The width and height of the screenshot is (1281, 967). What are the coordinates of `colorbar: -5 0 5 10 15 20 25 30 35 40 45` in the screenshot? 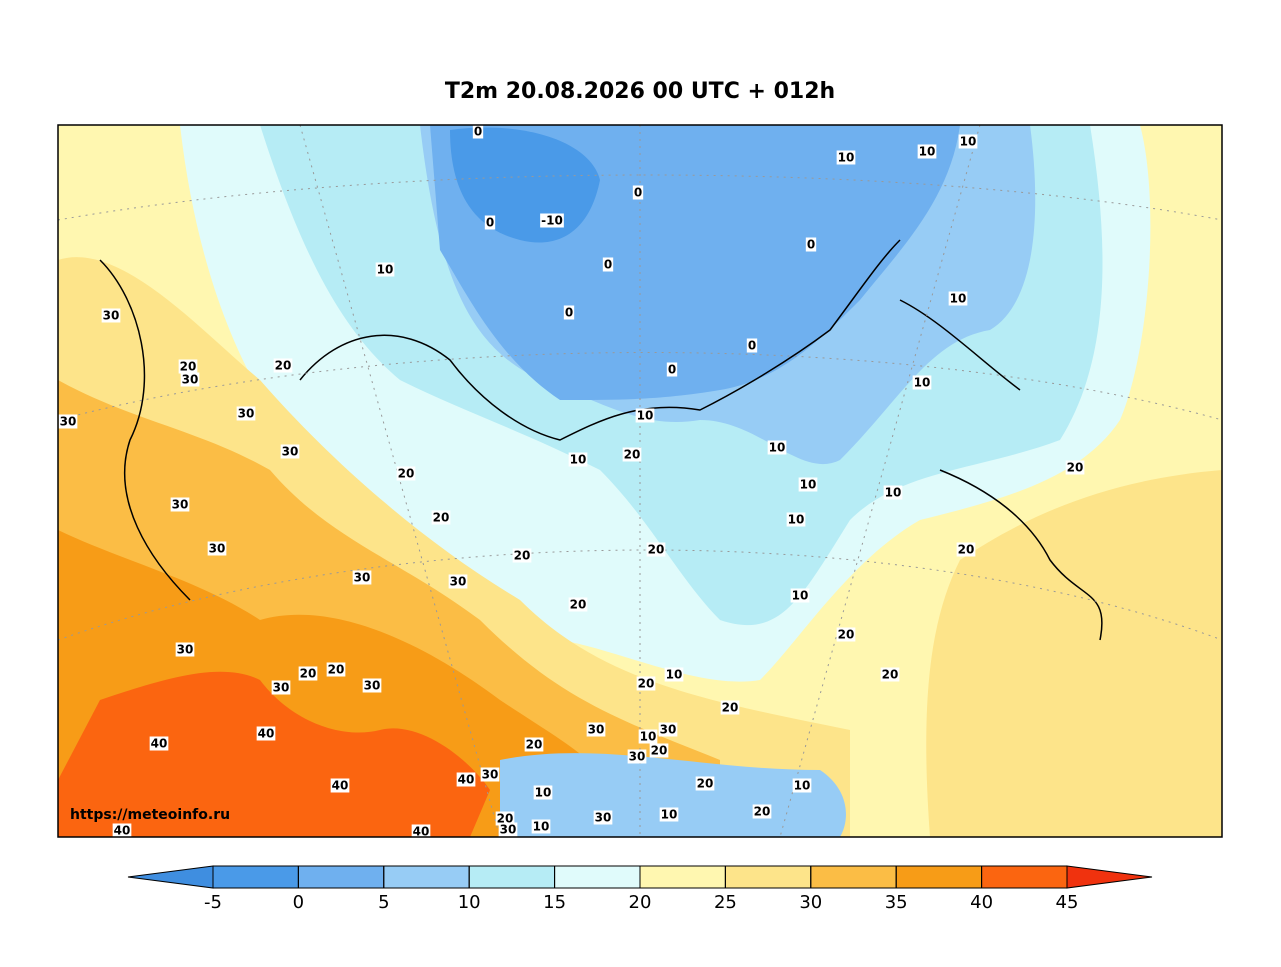 It's located at (640, 889).